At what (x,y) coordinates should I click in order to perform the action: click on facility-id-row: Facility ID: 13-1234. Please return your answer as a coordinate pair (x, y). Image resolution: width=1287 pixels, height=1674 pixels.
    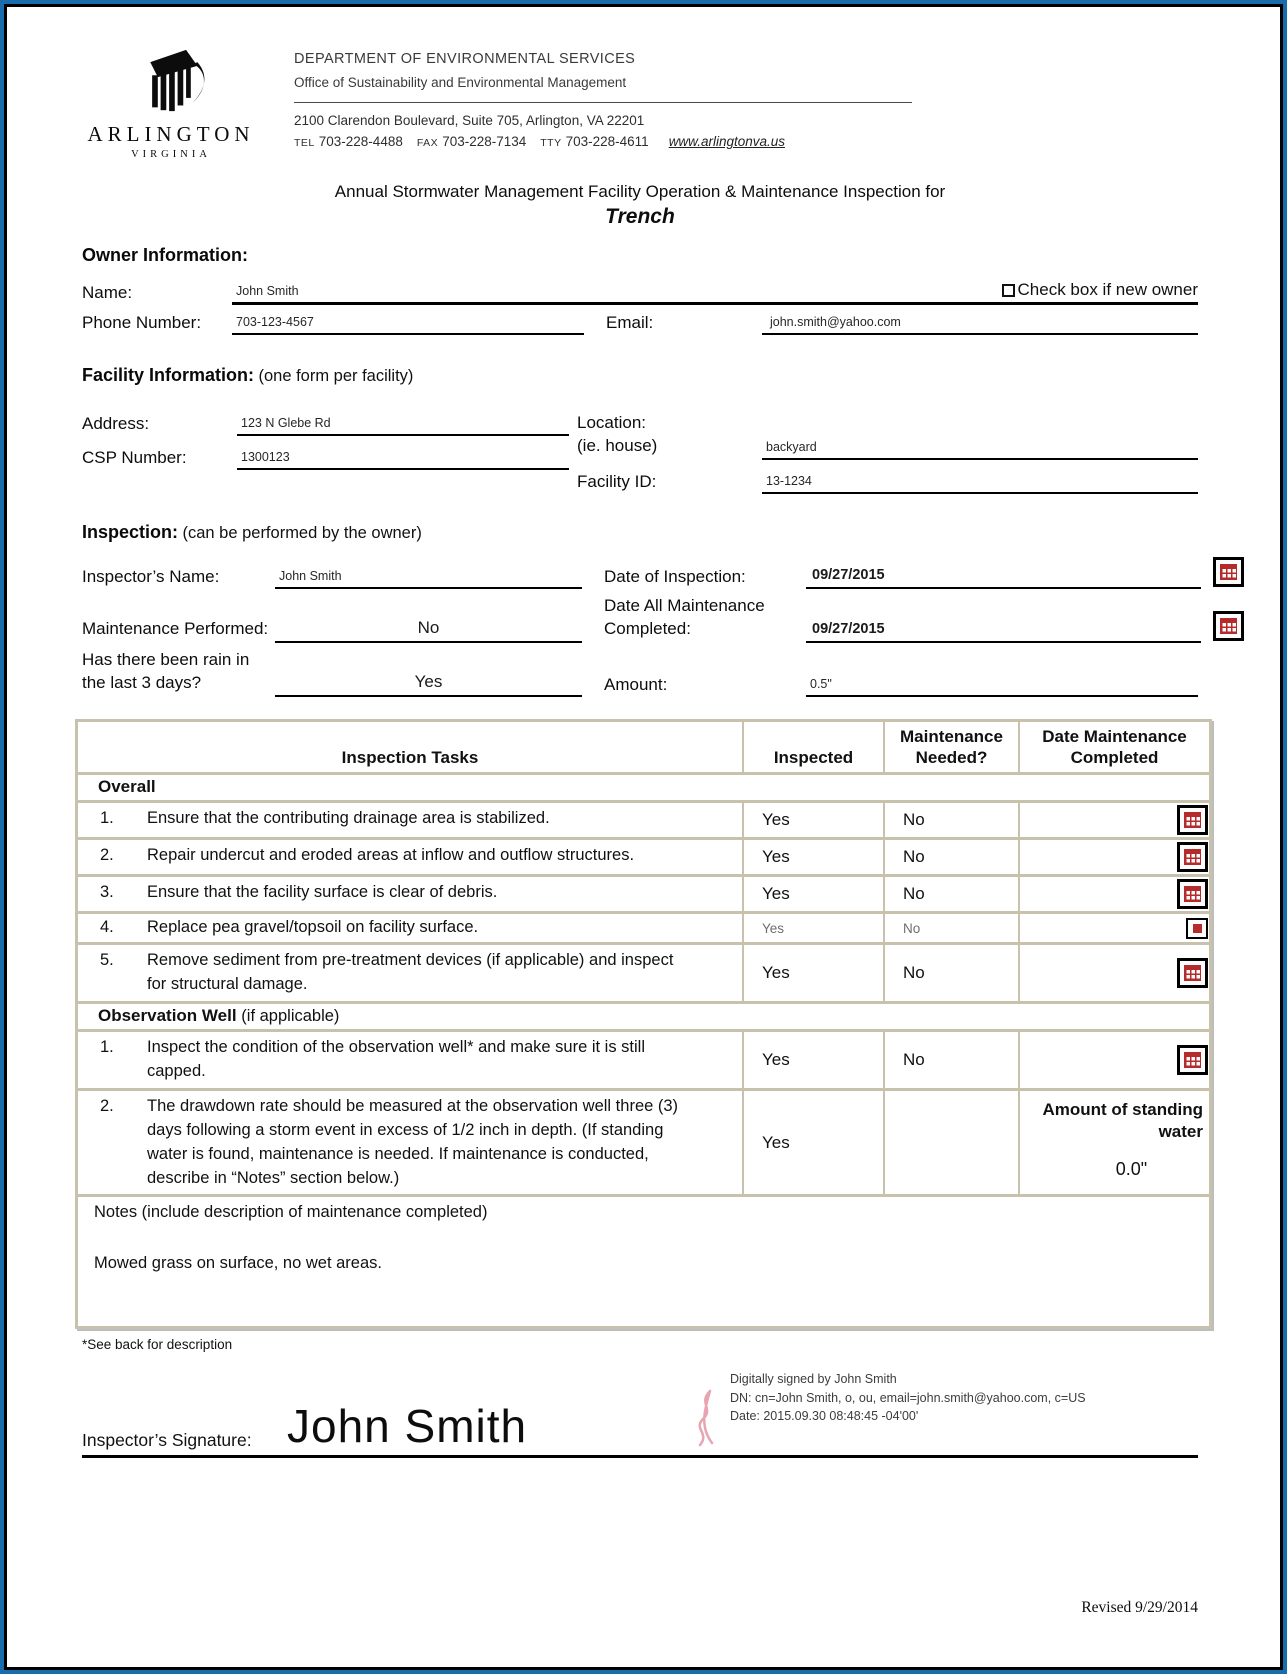
    Looking at the image, I should click on (887, 482).